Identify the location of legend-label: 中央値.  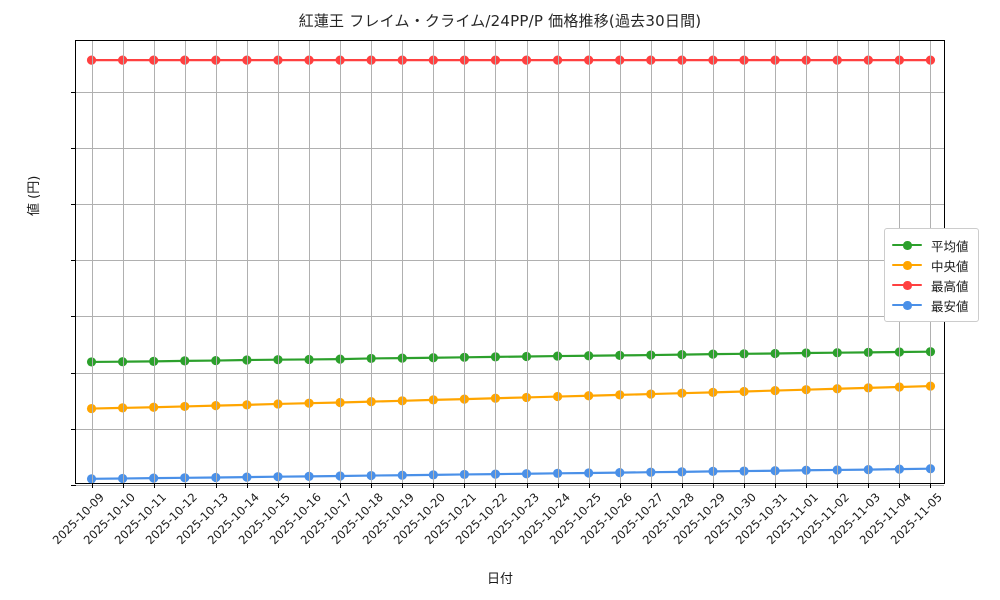
(950, 266).